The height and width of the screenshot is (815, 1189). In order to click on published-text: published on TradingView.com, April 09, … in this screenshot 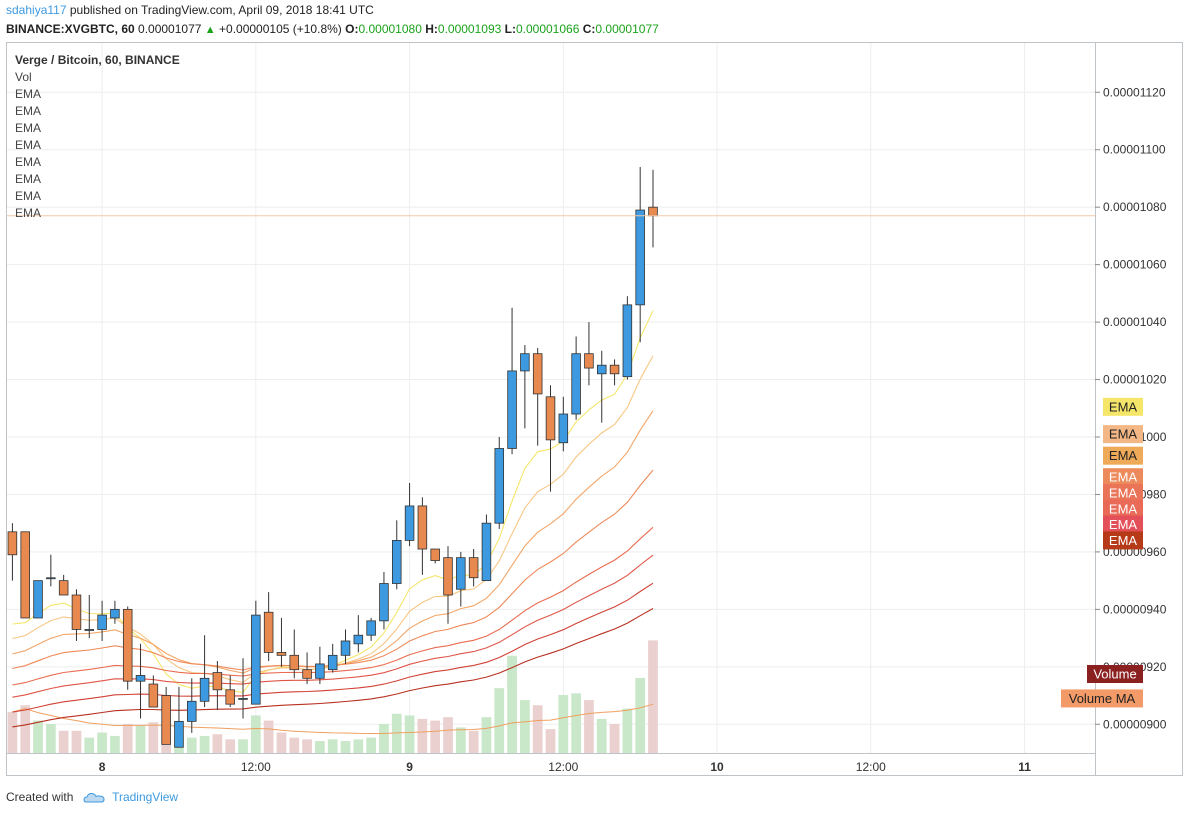, I will do `click(221, 10)`.